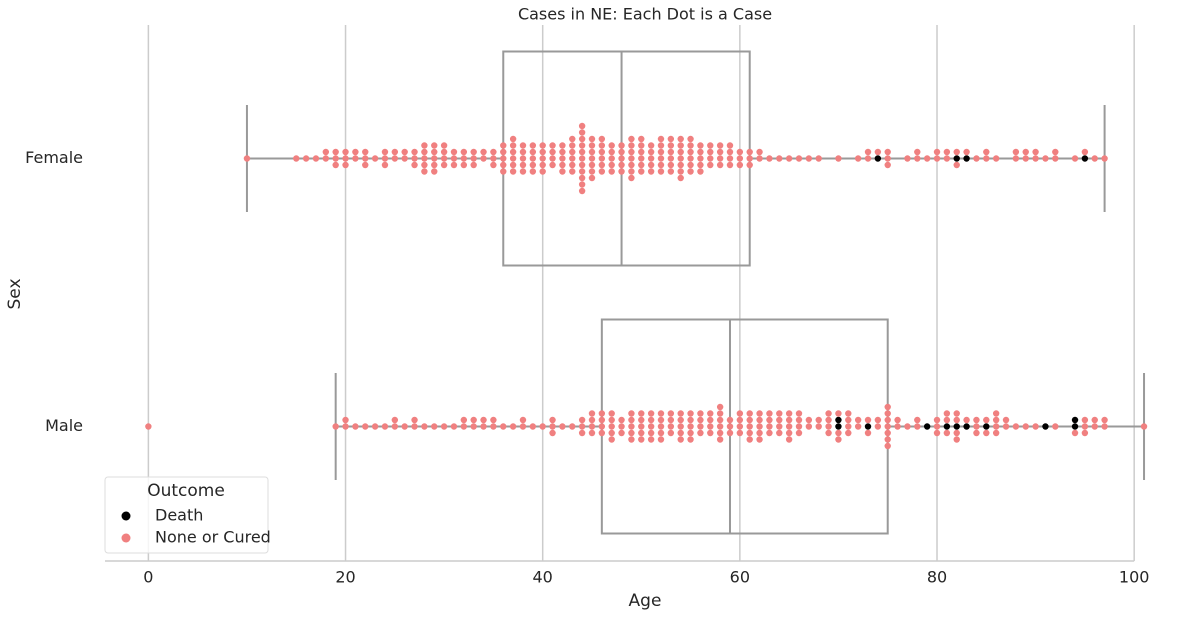 The width and height of the screenshot is (1200, 617). I want to click on x-axis-label: Age, so click(645, 601).